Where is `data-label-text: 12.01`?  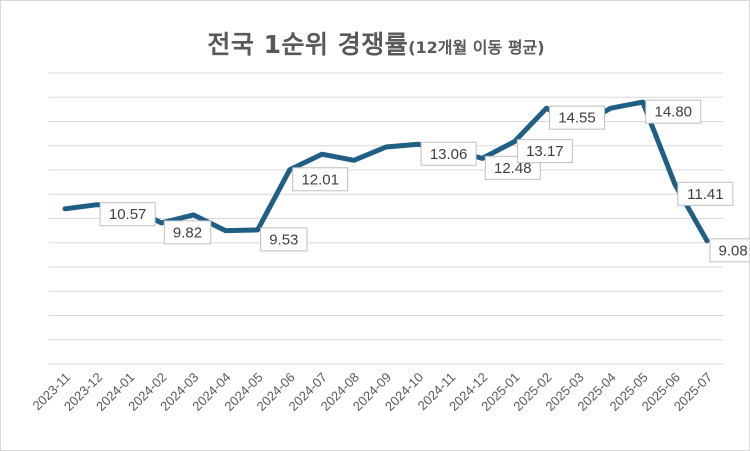
data-label-text: 12.01 is located at coordinates (320, 179).